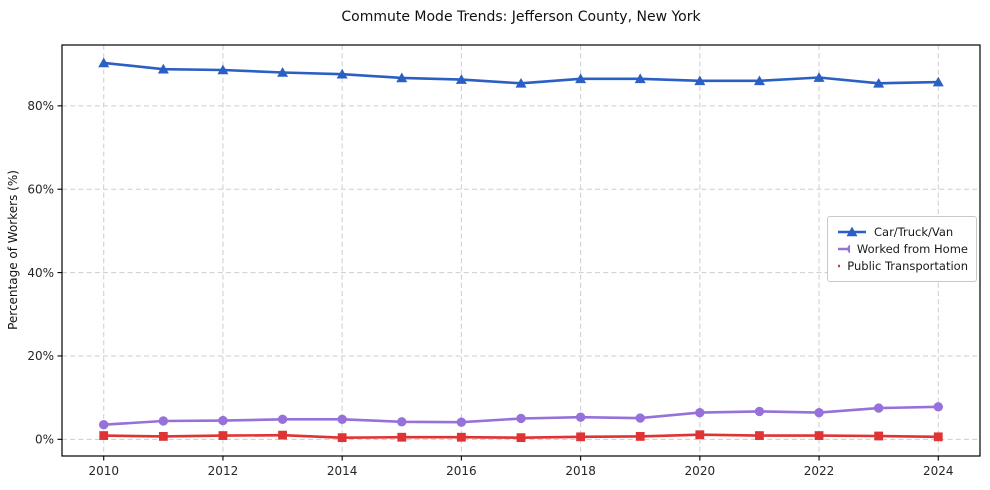  What do you see at coordinates (521, 72) in the screenshot?
I see `series-car-truck-van` at bounding box center [521, 72].